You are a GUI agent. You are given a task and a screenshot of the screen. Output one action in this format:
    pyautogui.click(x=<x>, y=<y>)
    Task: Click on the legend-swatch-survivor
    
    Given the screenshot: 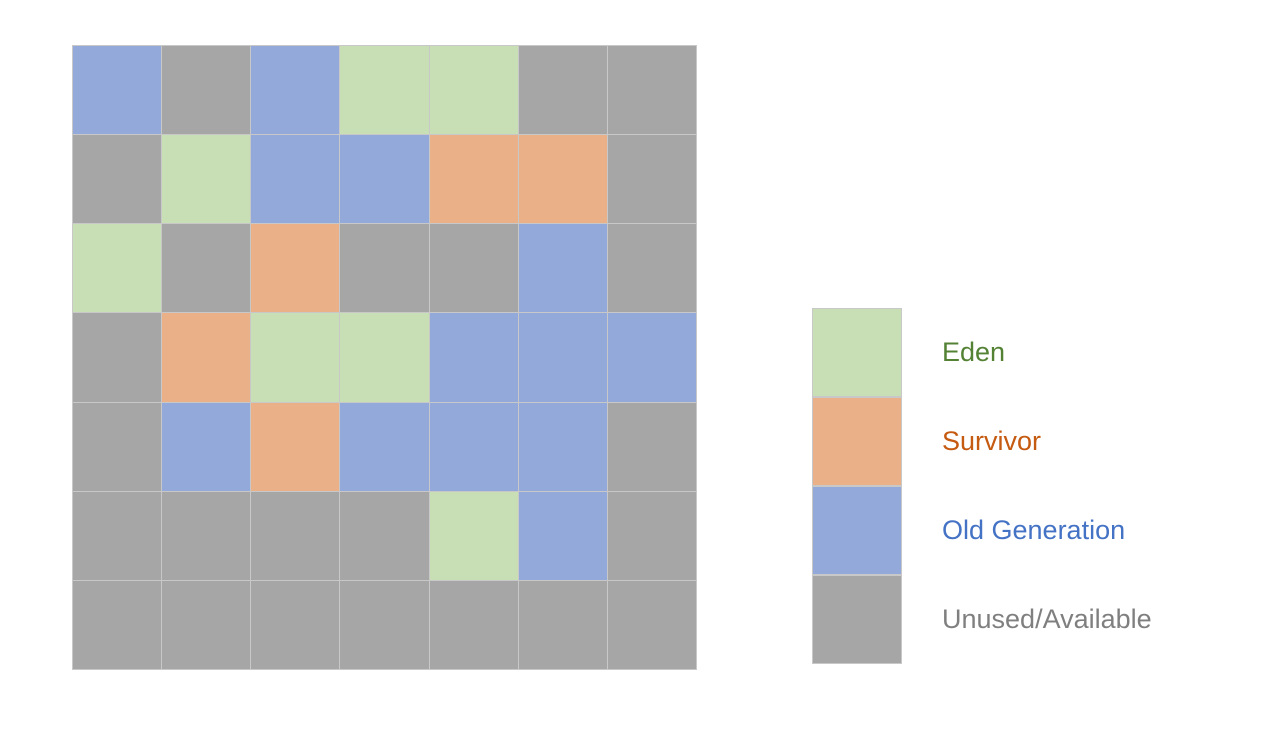 What is the action you would take?
    pyautogui.click(x=857, y=441)
    